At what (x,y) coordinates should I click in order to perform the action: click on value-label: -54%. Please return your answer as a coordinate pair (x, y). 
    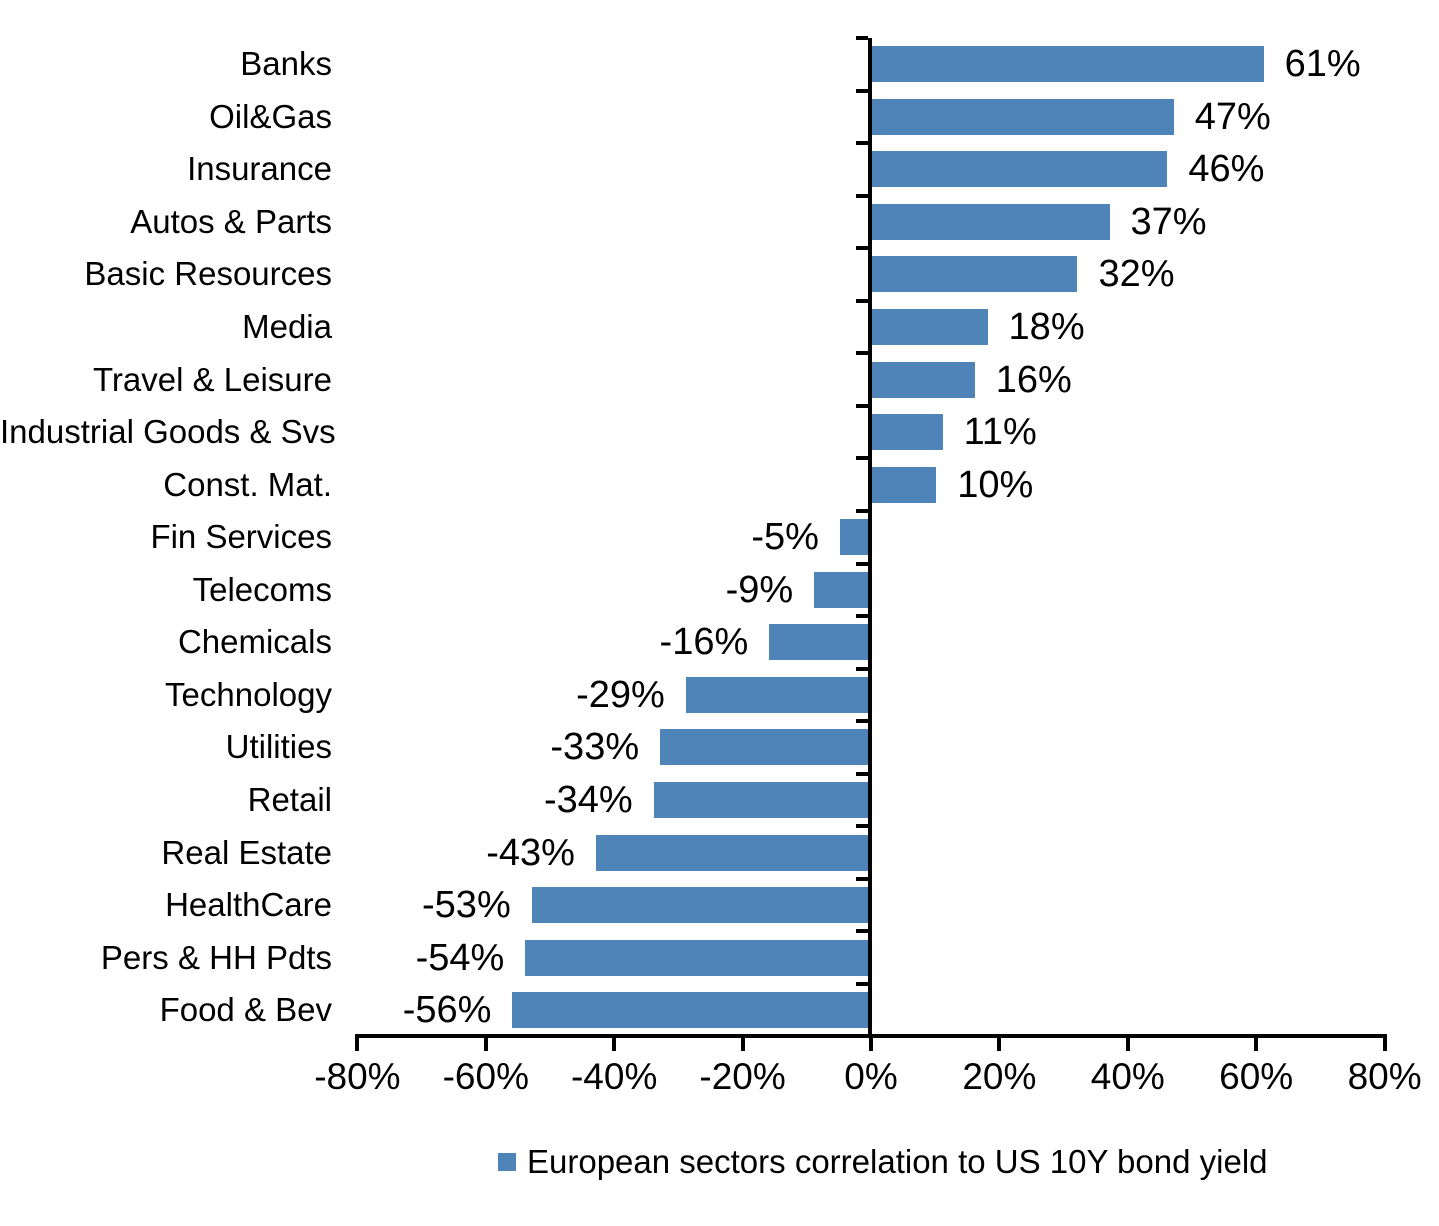
    Looking at the image, I should click on (460, 957).